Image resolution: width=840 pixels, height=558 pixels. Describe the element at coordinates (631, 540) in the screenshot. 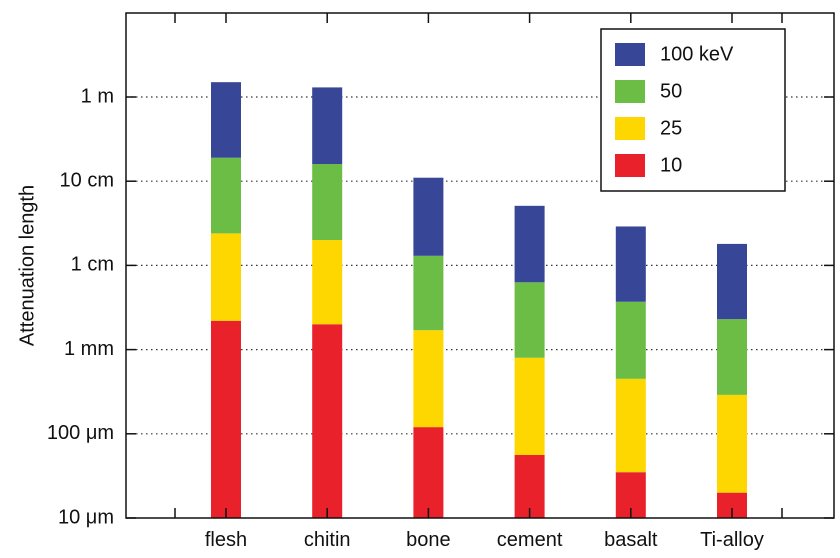

I see `x-tick-label-basalt: basalt` at that location.